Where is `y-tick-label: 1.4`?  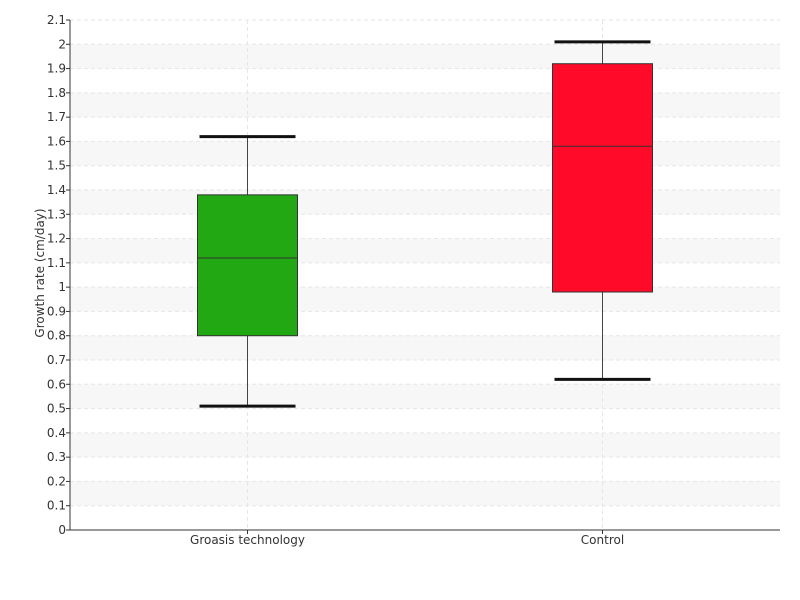
y-tick-label: 1.4 is located at coordinates (56, 190).